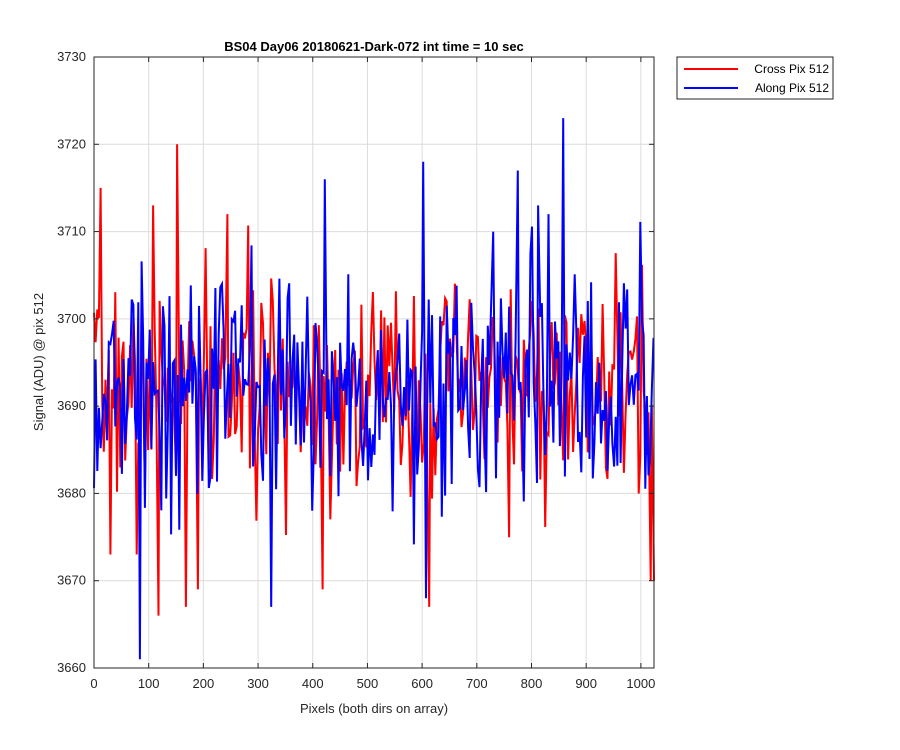  Describe the element at coordinates (71, 405) in the screenshot. I see `y-tick-label: 3690` at that location.